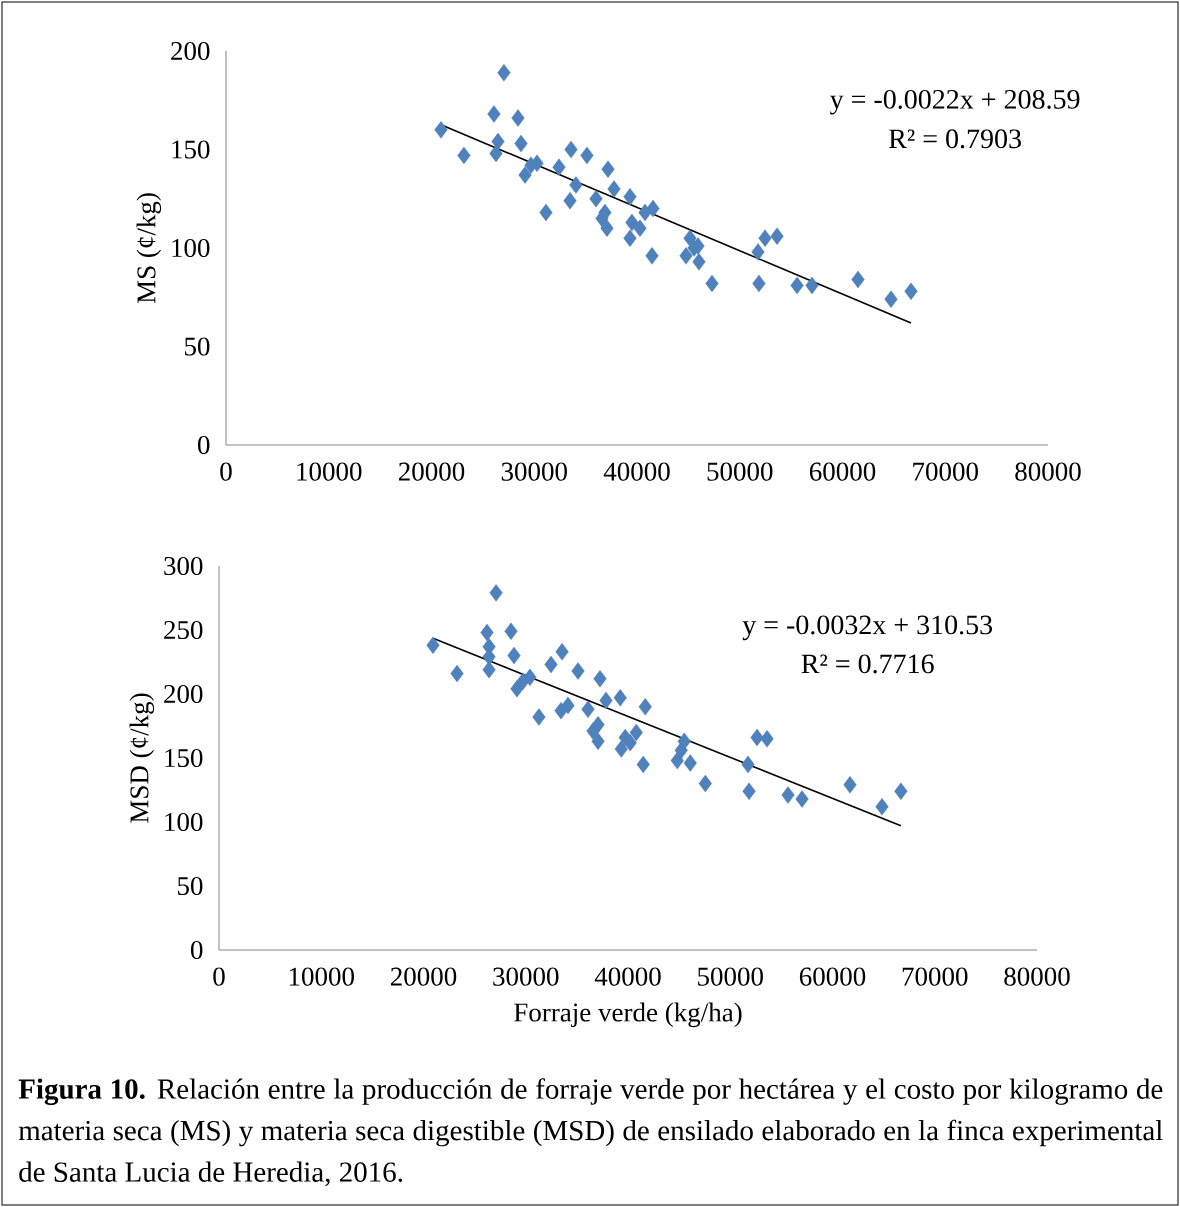 The width and height of the screenshot is (1180, 1207). What do you see at coordinates (183, 566) in the screenshot?
I see `y-tick-label: 300` at bounding box center [183, 566].